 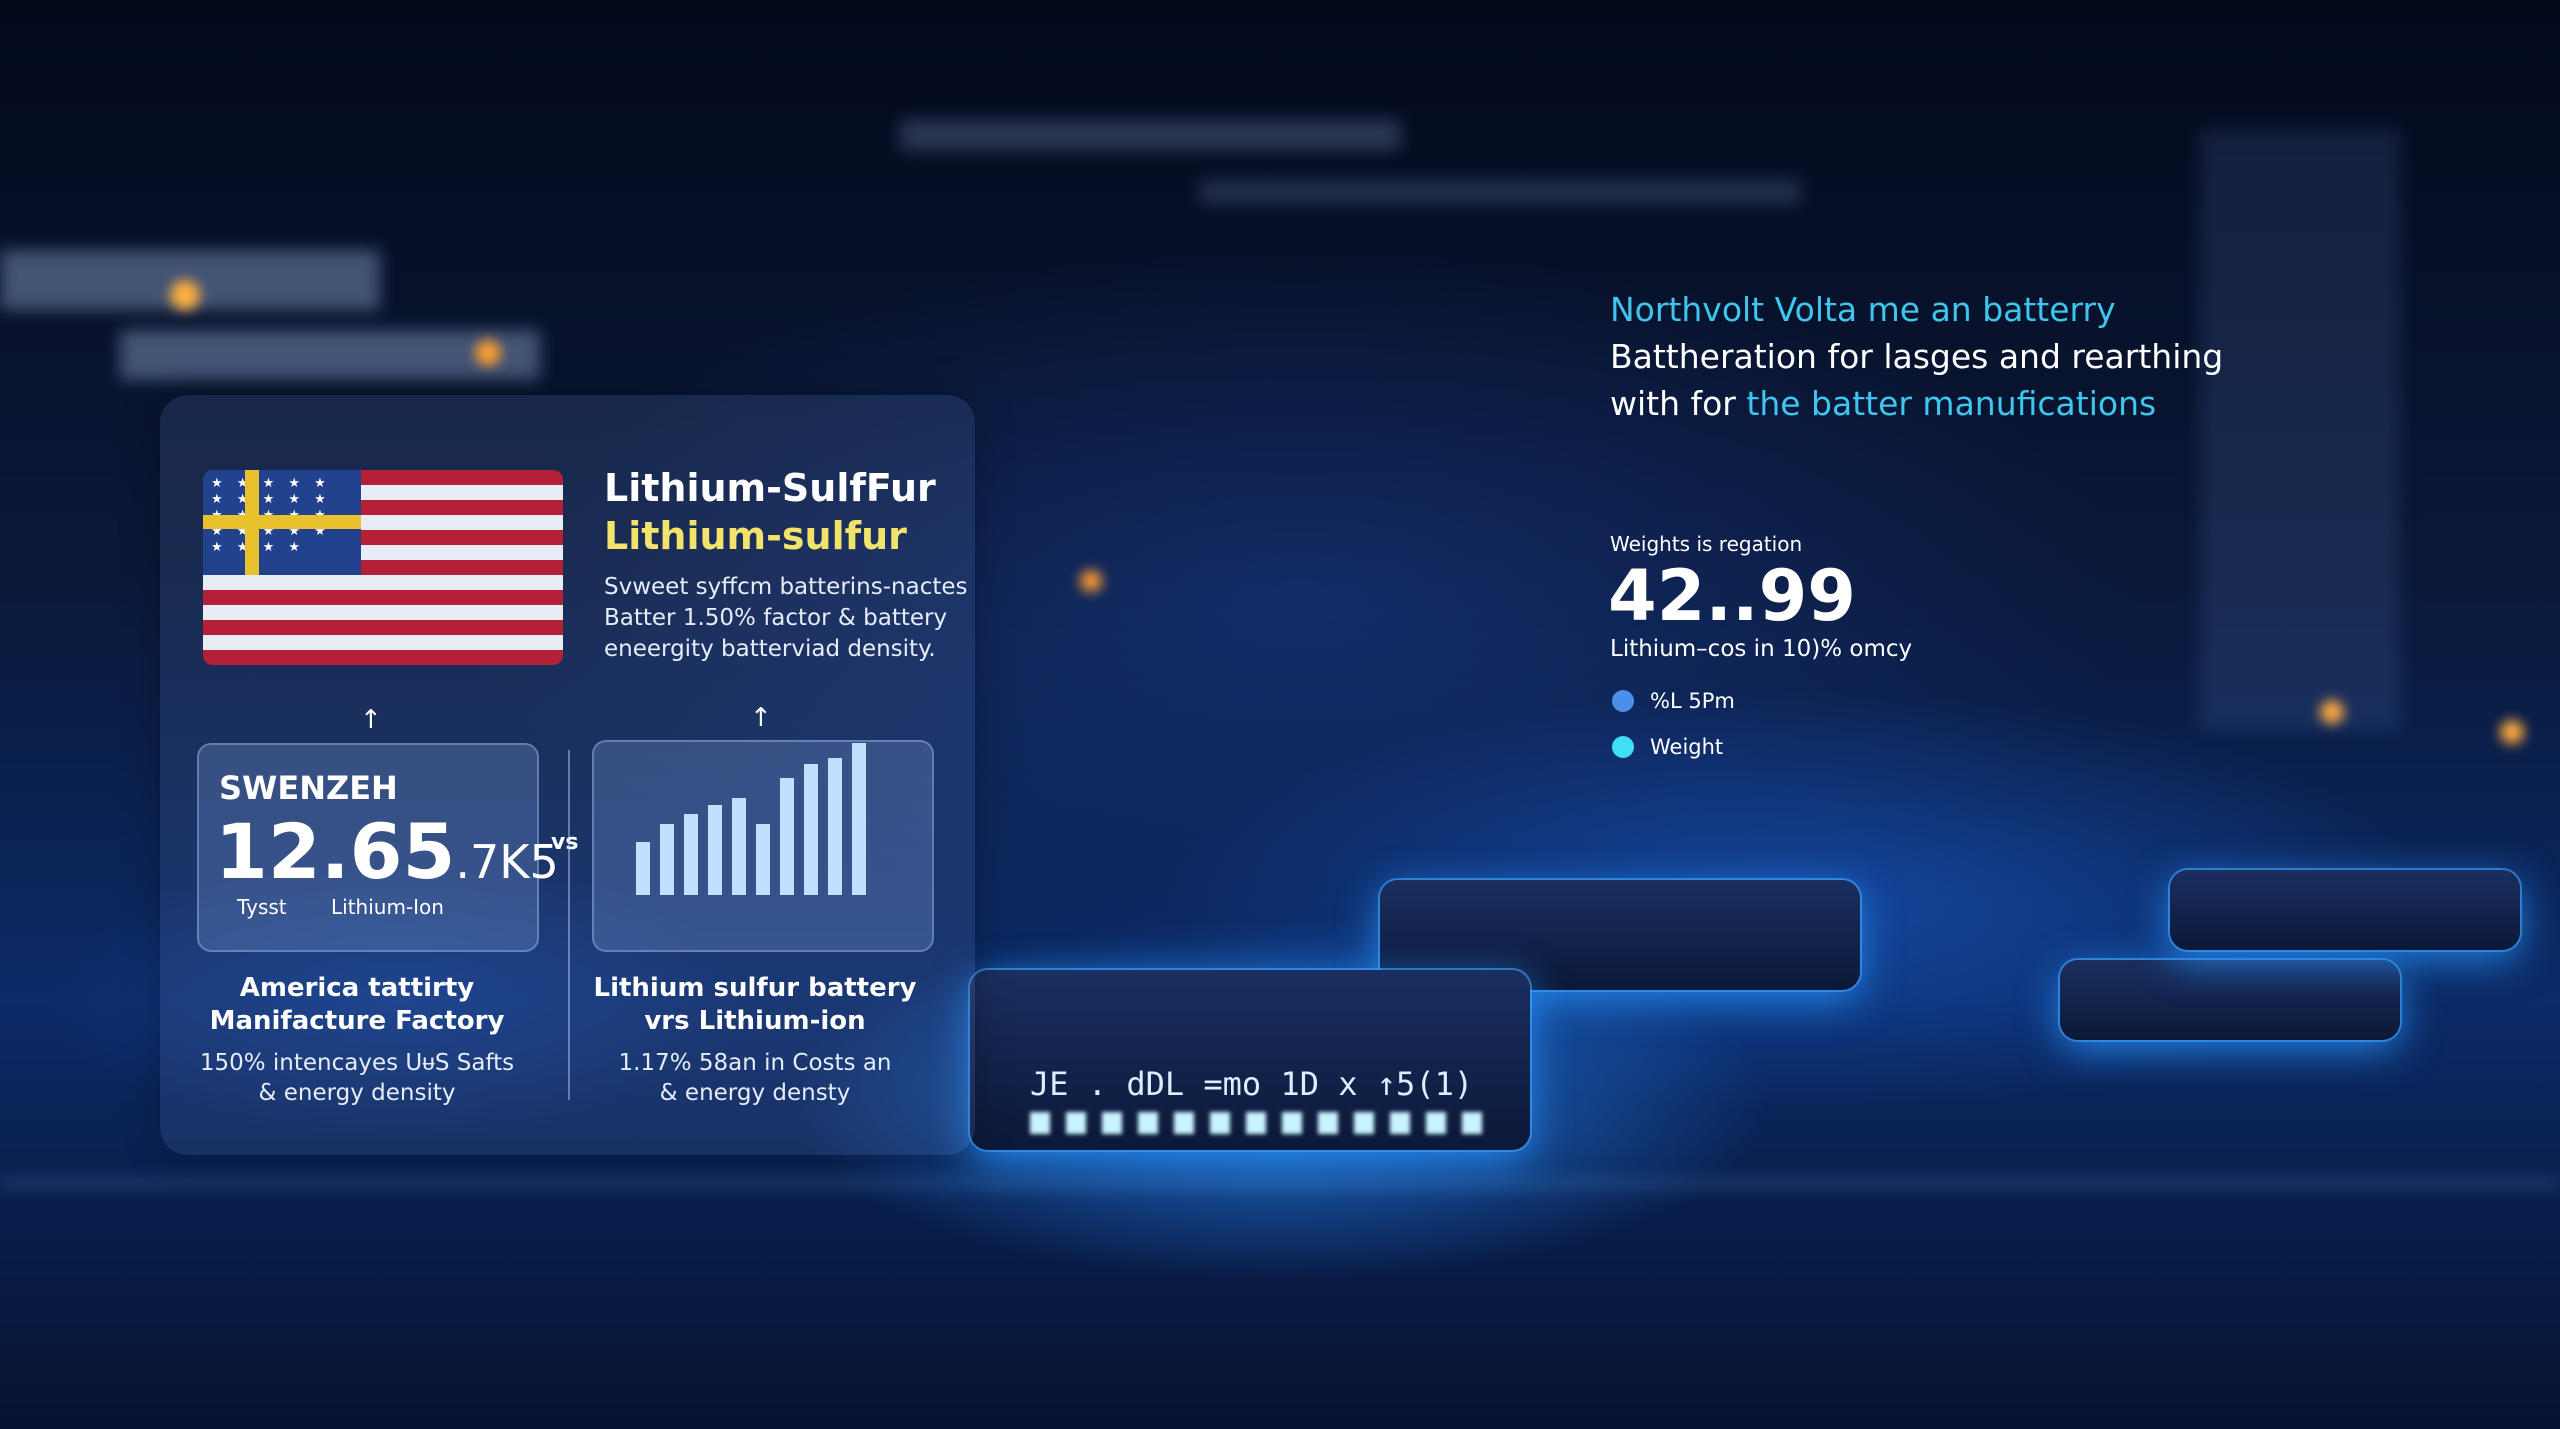 I want to click on legend-item: Weight, so click(x=1673, y=747).